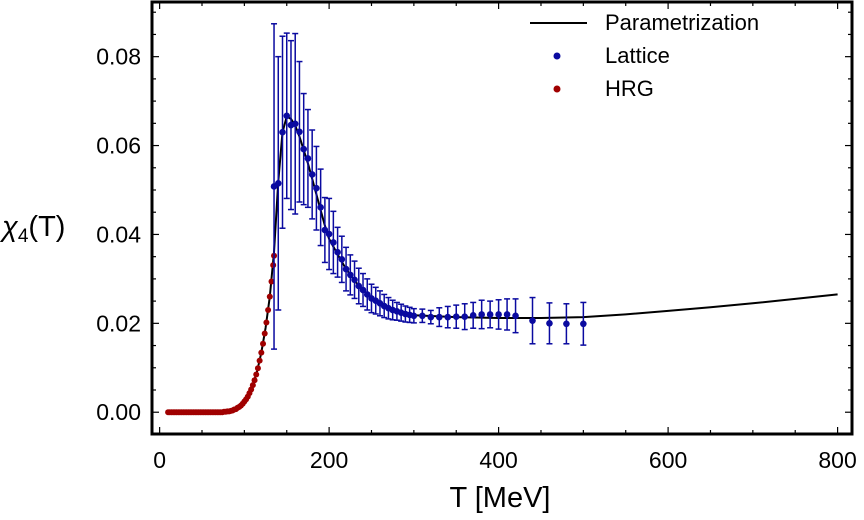 Image resolution: width=864 pixels, height=520 pixels. What do you see at coordinates (118, 146) in the screenshot?
I see `y-tick-label: 0.06` at bounding box center [118, 146].